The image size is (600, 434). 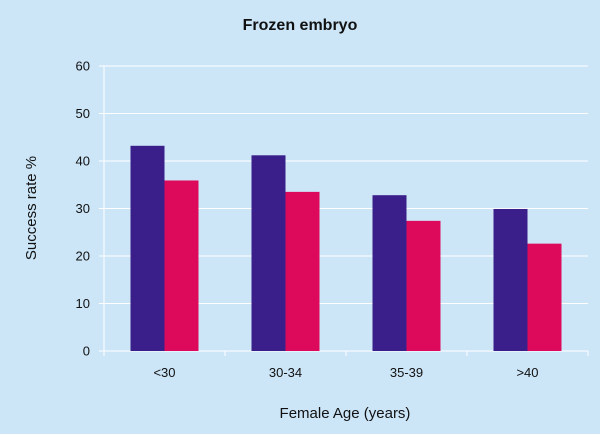 I want to click on x-axis-title: Female Age (years), so click(x=345, y=413).